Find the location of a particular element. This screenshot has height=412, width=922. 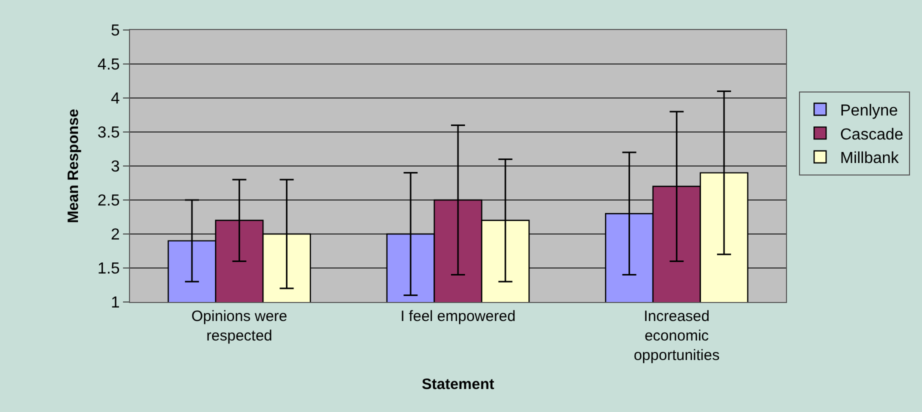

y-tick-label: 1 is located at coordinates (115, 303).